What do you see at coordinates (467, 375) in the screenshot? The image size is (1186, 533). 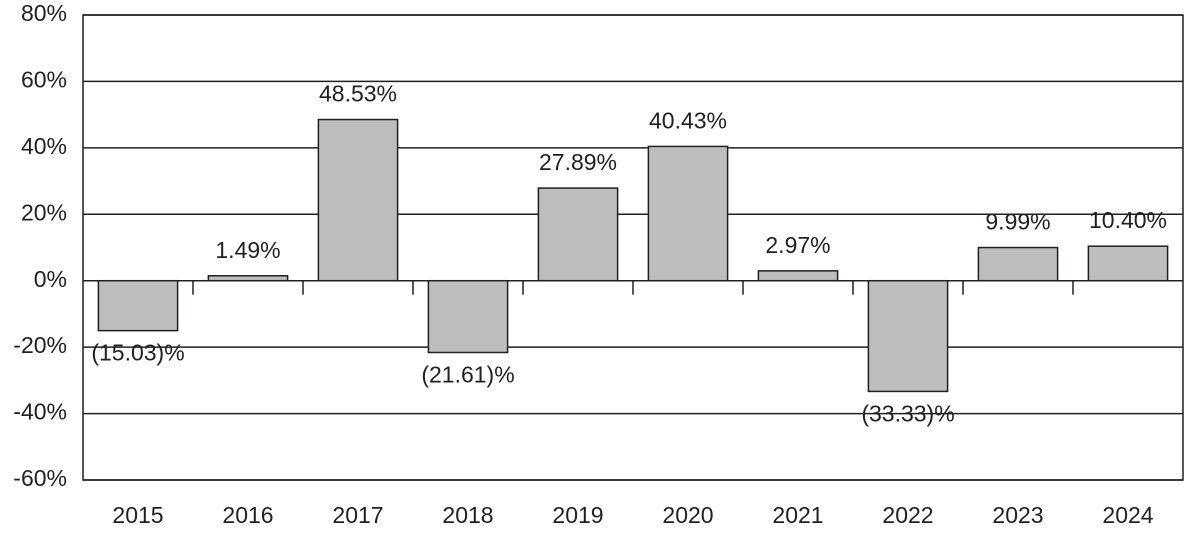 I see `value-label: (21.61)%` at bounding box center [467, 375].